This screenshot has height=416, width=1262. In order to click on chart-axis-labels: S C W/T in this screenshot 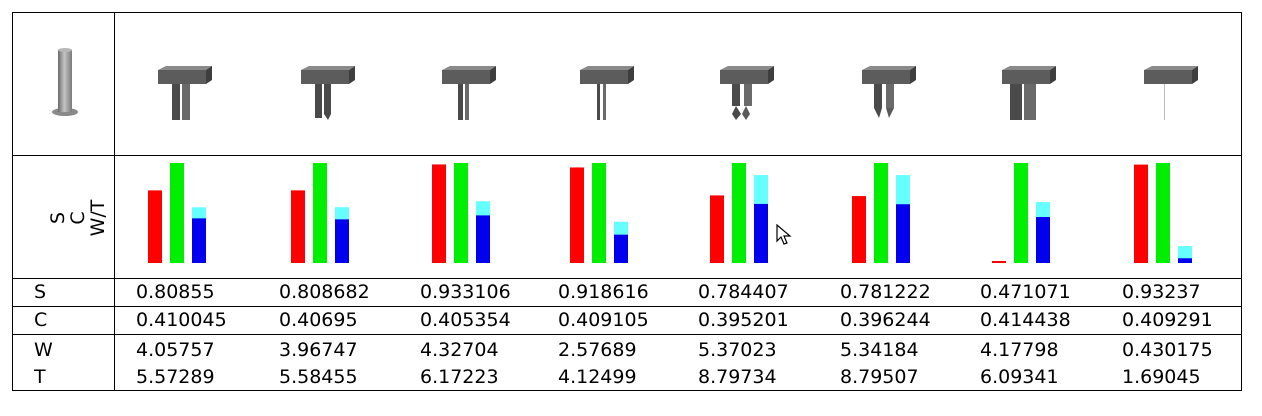, I will do `click(78, 218)`.